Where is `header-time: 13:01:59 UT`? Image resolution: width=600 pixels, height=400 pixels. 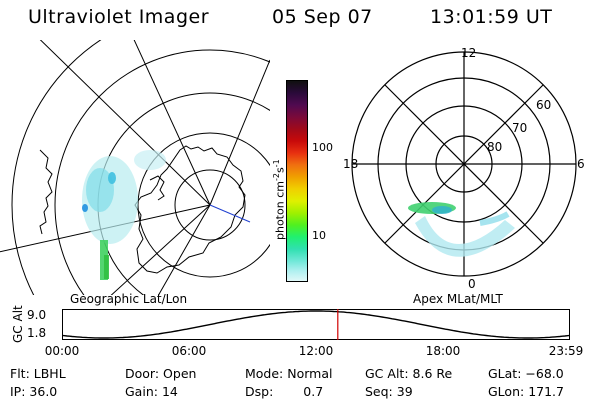
header-time: 13:01:59 UT is located at coordinates (491, 17).